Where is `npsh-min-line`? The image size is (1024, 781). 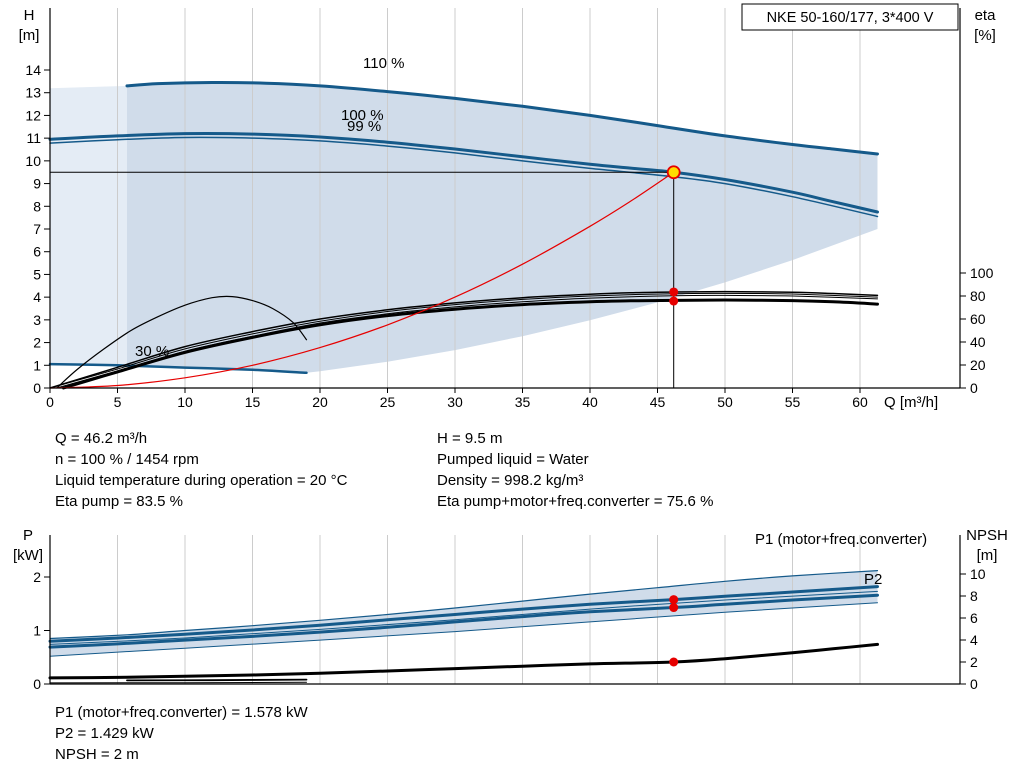
npsh-min-line is located at coordinates (217, 680).